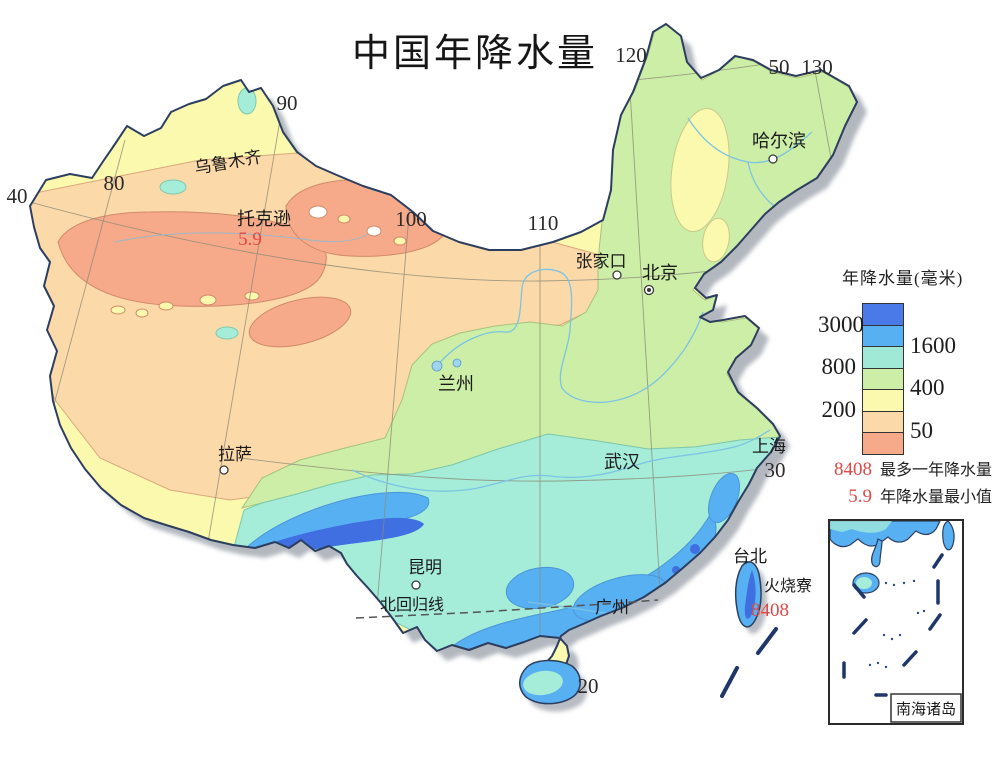 Image resolution: width=1001 pixels, height=766 pixels. Describe the element at coordinates (416, 585) in the screenshot. I see `marker-kunming` at that location.